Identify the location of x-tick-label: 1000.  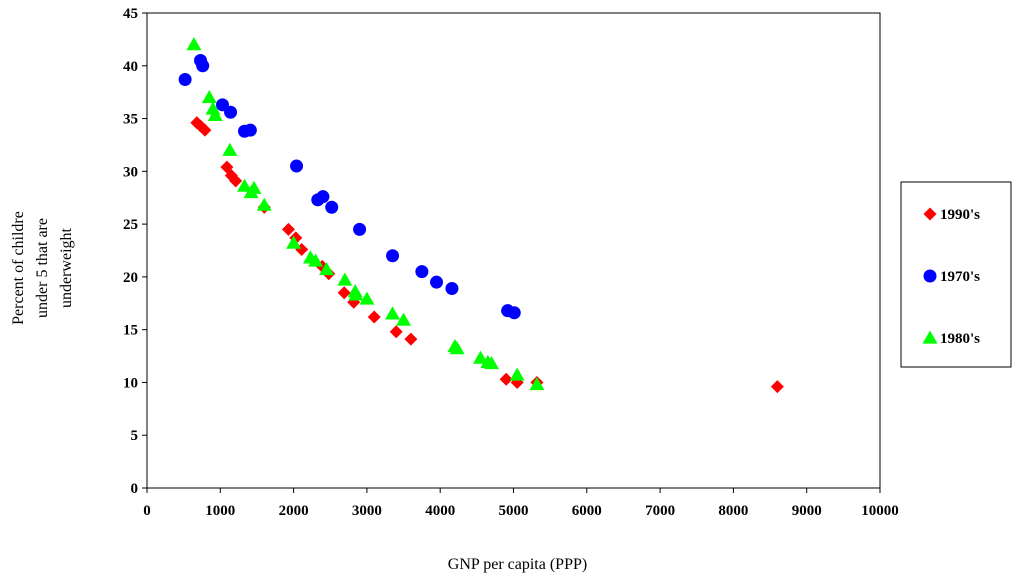
(220, 511).